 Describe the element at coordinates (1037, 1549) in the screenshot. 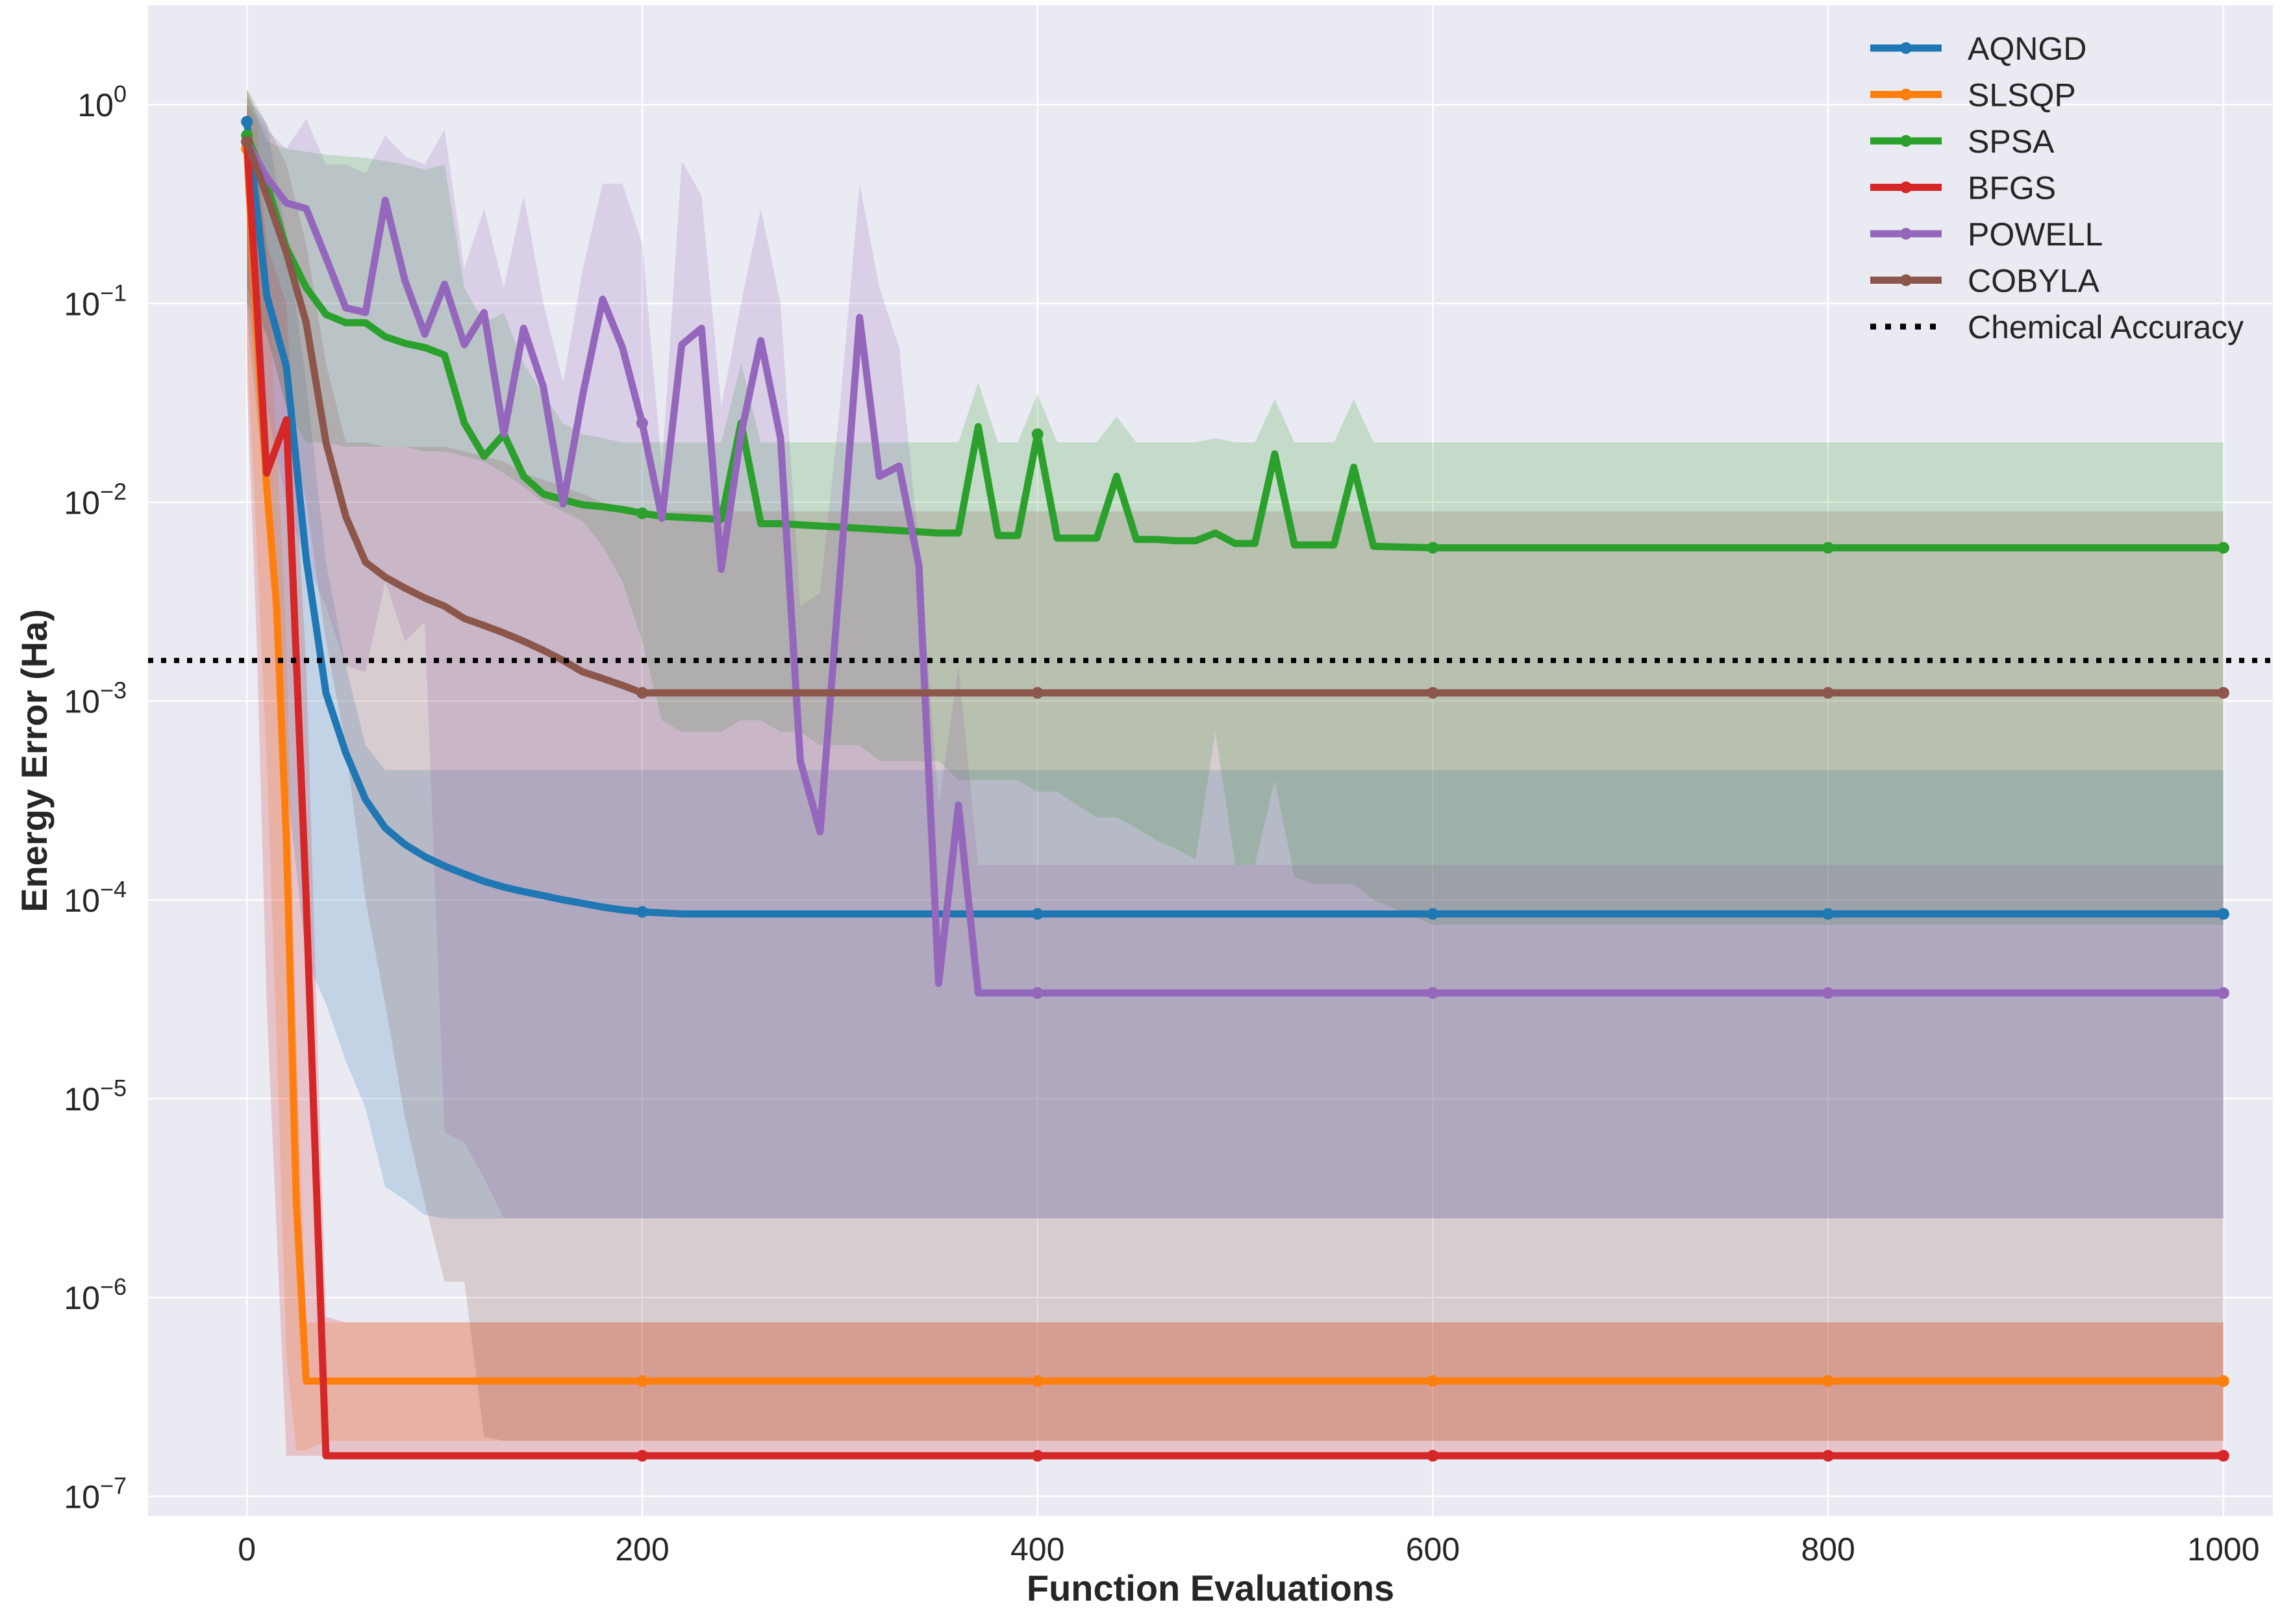

I see `x-tick-label: 400` at that location.